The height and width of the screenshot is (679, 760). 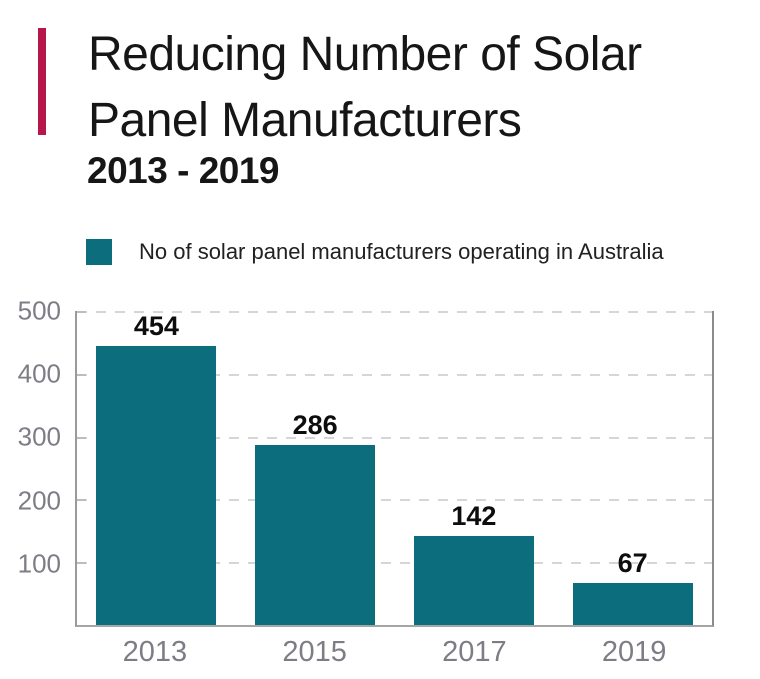 I want to click on x-tick-label: 2015, so click(x=314, y=652).